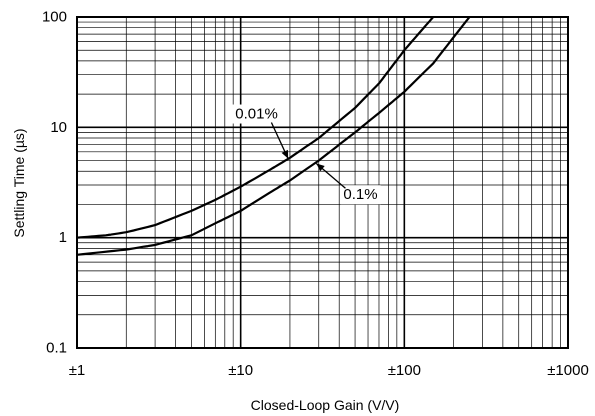  Describe the element at coordinates (77, 370) in the screenshot. I see `x-tick-label: ±1` at that location.